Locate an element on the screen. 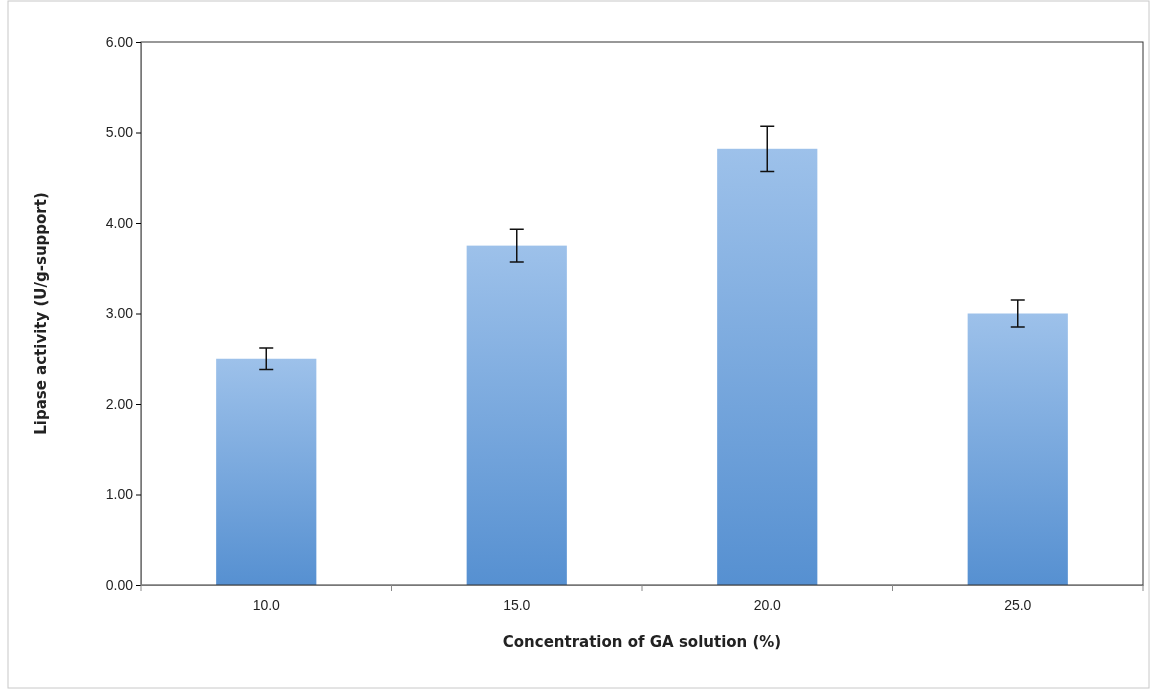  x-tick-label: 20.0 is located at coordinates (767, 605).